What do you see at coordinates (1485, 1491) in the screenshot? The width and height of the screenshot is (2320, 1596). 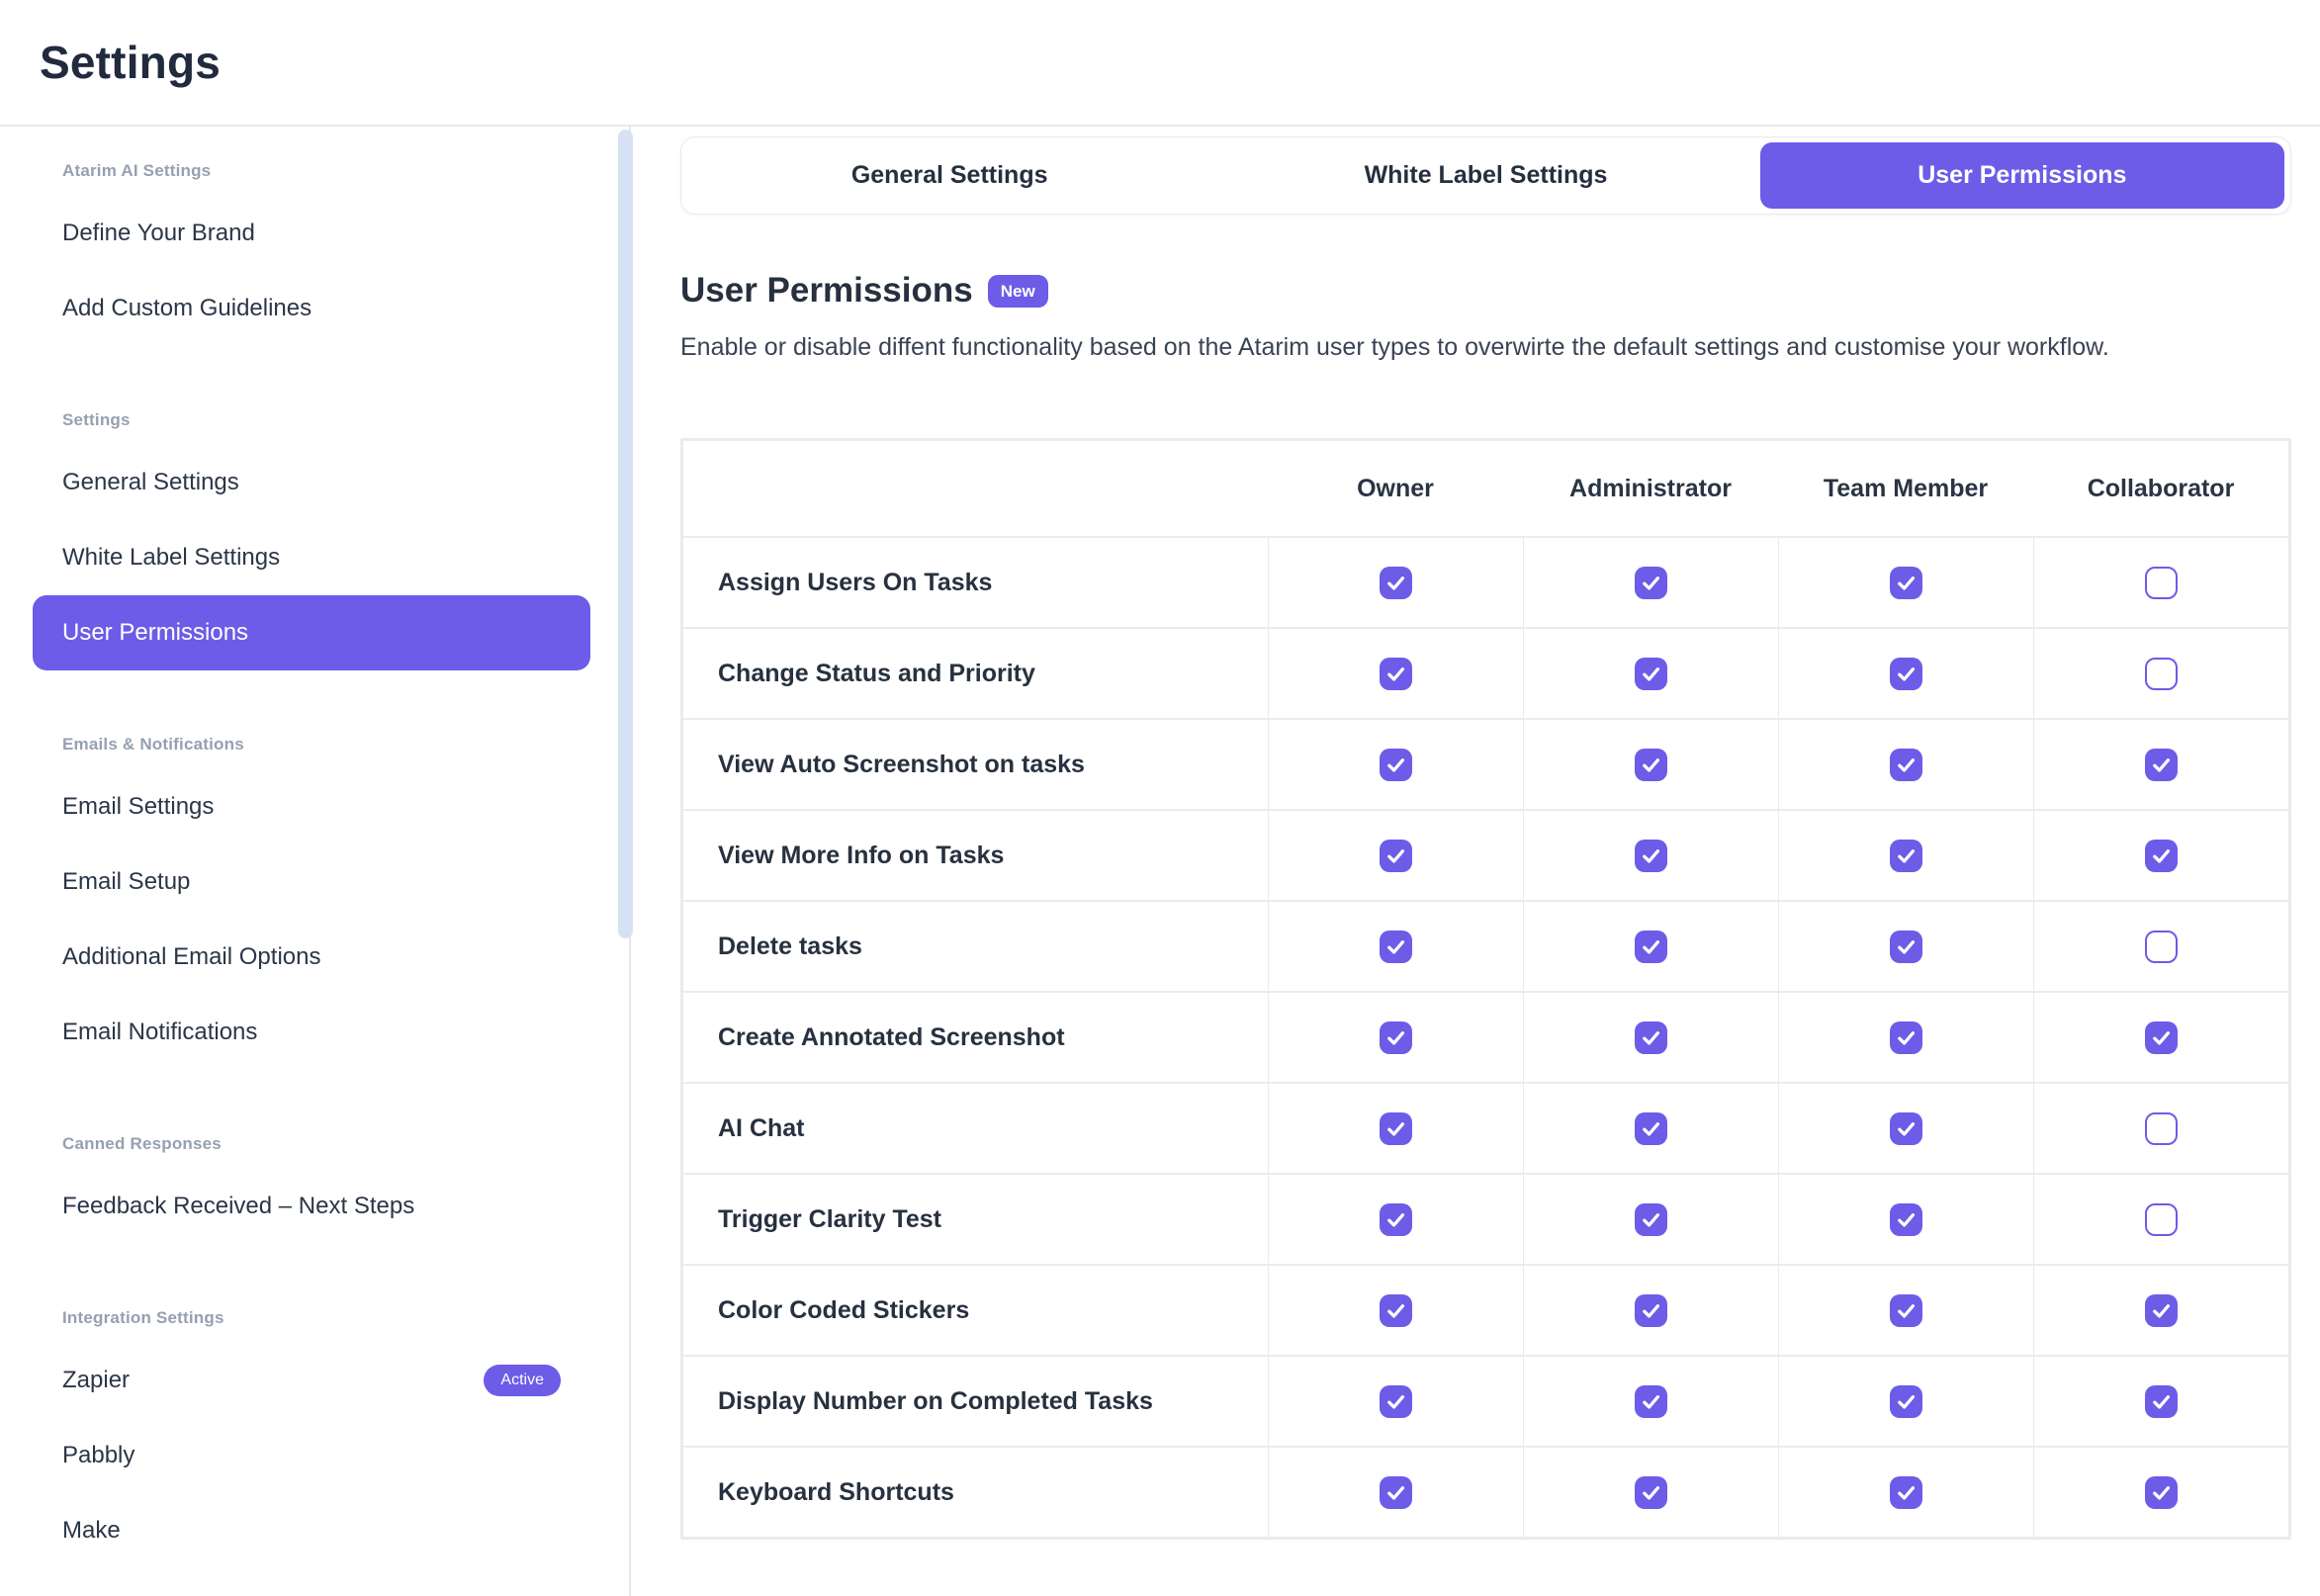 I see `table-row: Keyboard Shortcuts` at bounding box center [1485, 1491].